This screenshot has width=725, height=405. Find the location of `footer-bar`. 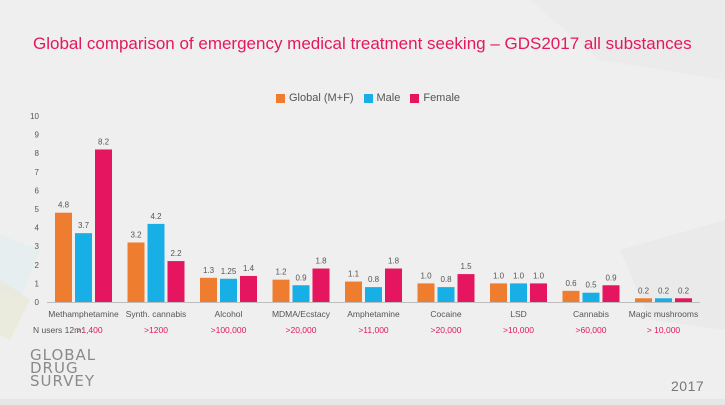

footer-bar is located at coordinates (362, 402).